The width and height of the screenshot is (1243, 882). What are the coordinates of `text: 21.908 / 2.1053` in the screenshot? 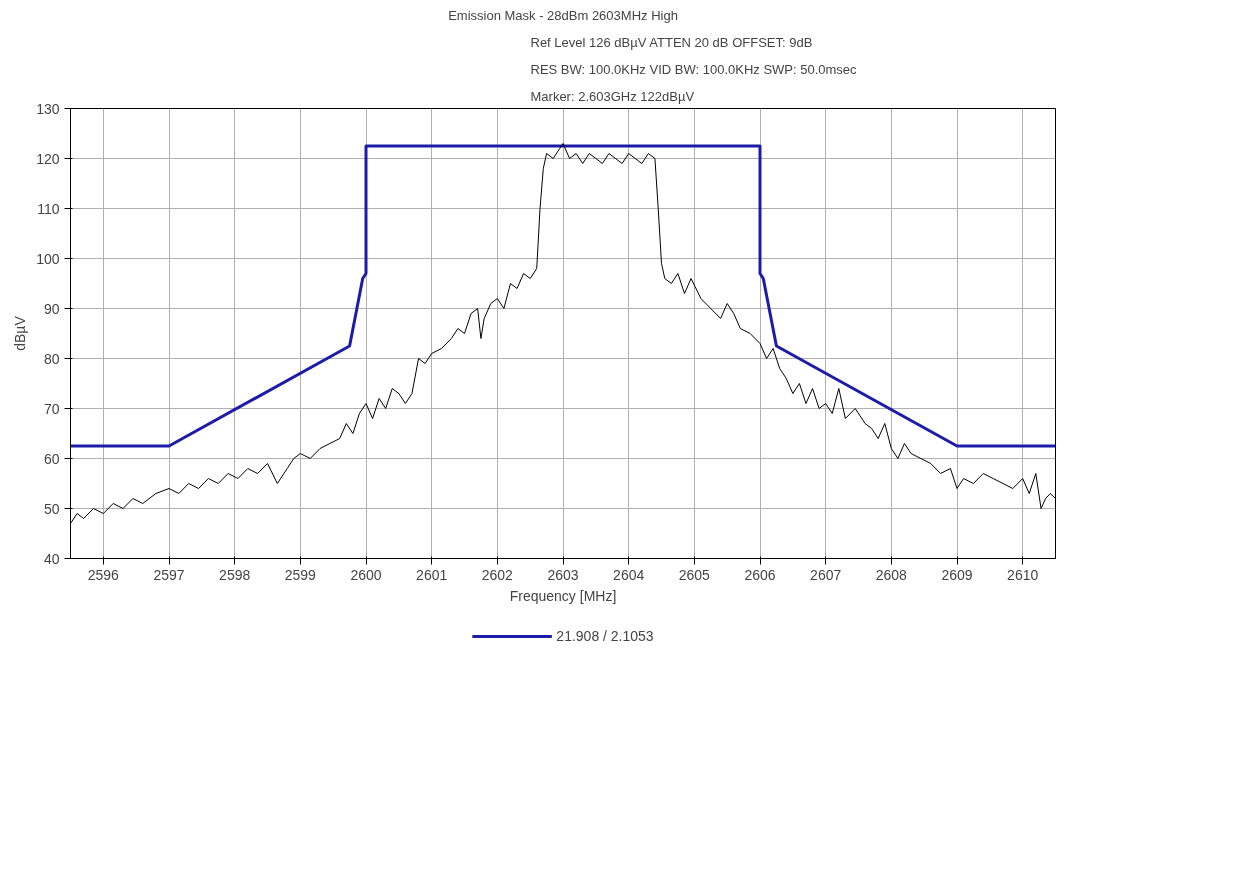 It's located at (605, 636).